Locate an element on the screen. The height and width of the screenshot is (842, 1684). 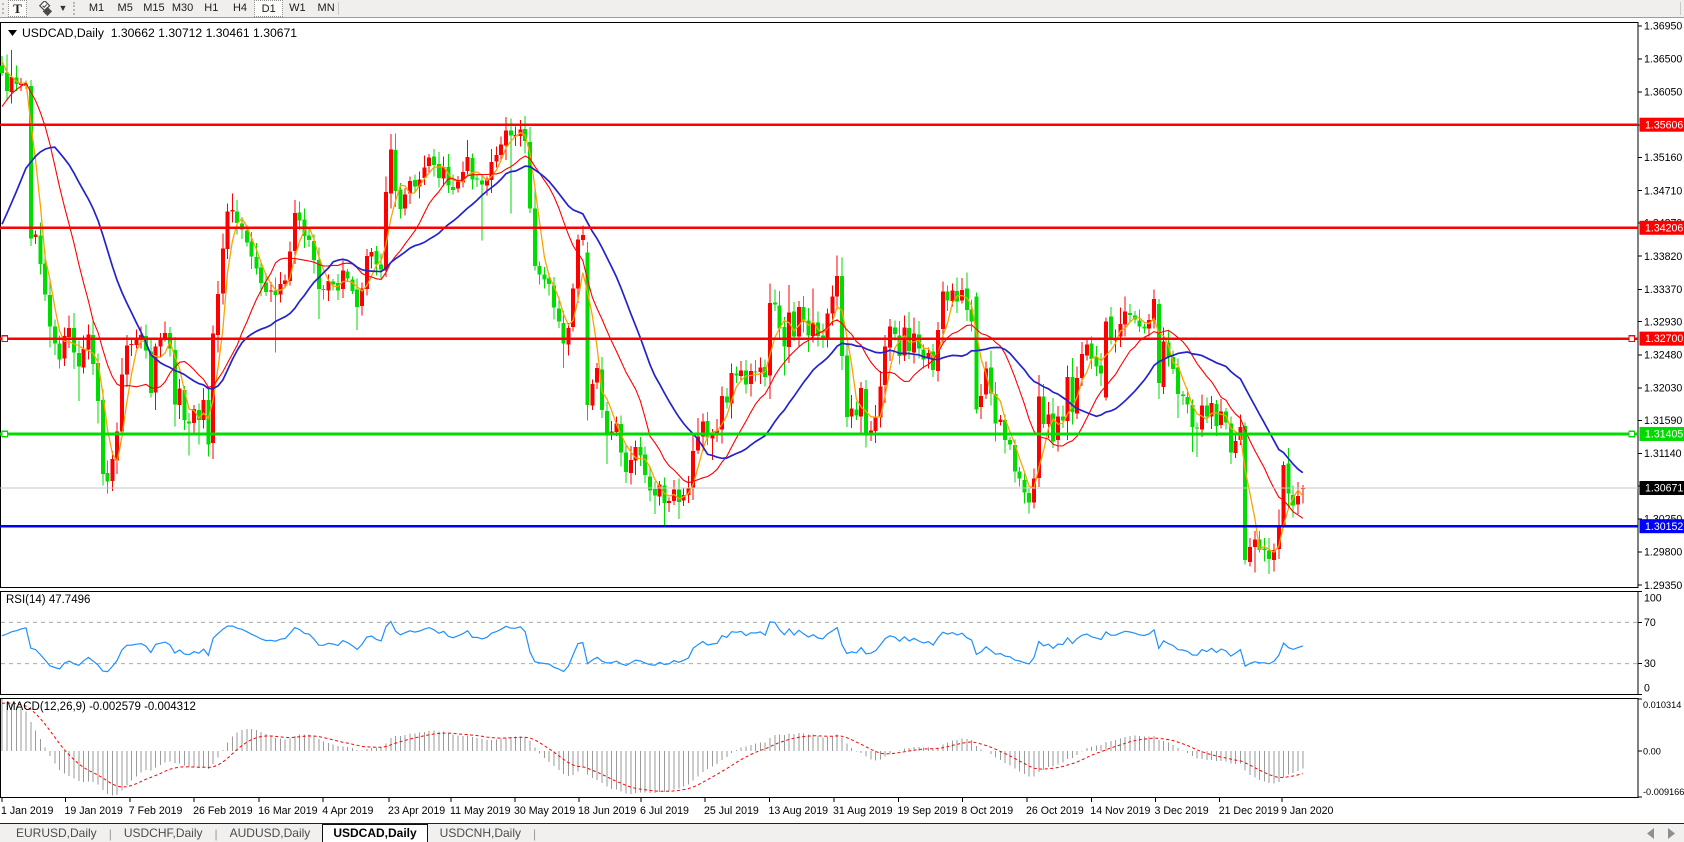
symbol-collapse-icon is located at coordinates (12, 33).